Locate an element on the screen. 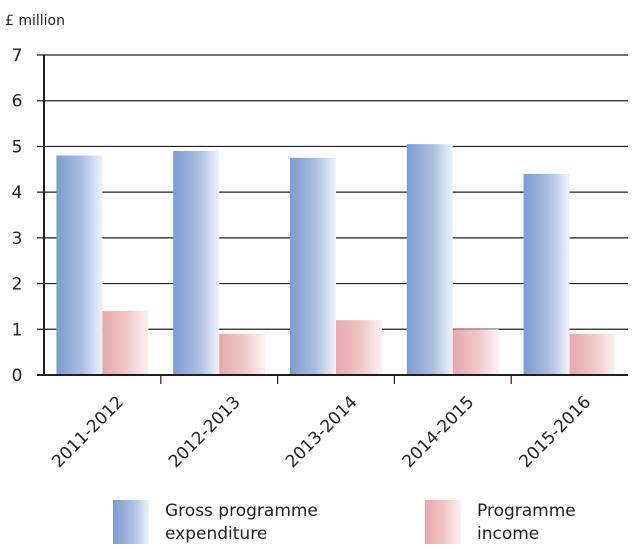  y-tick-label: 3 is located at coordinates (17, 239).